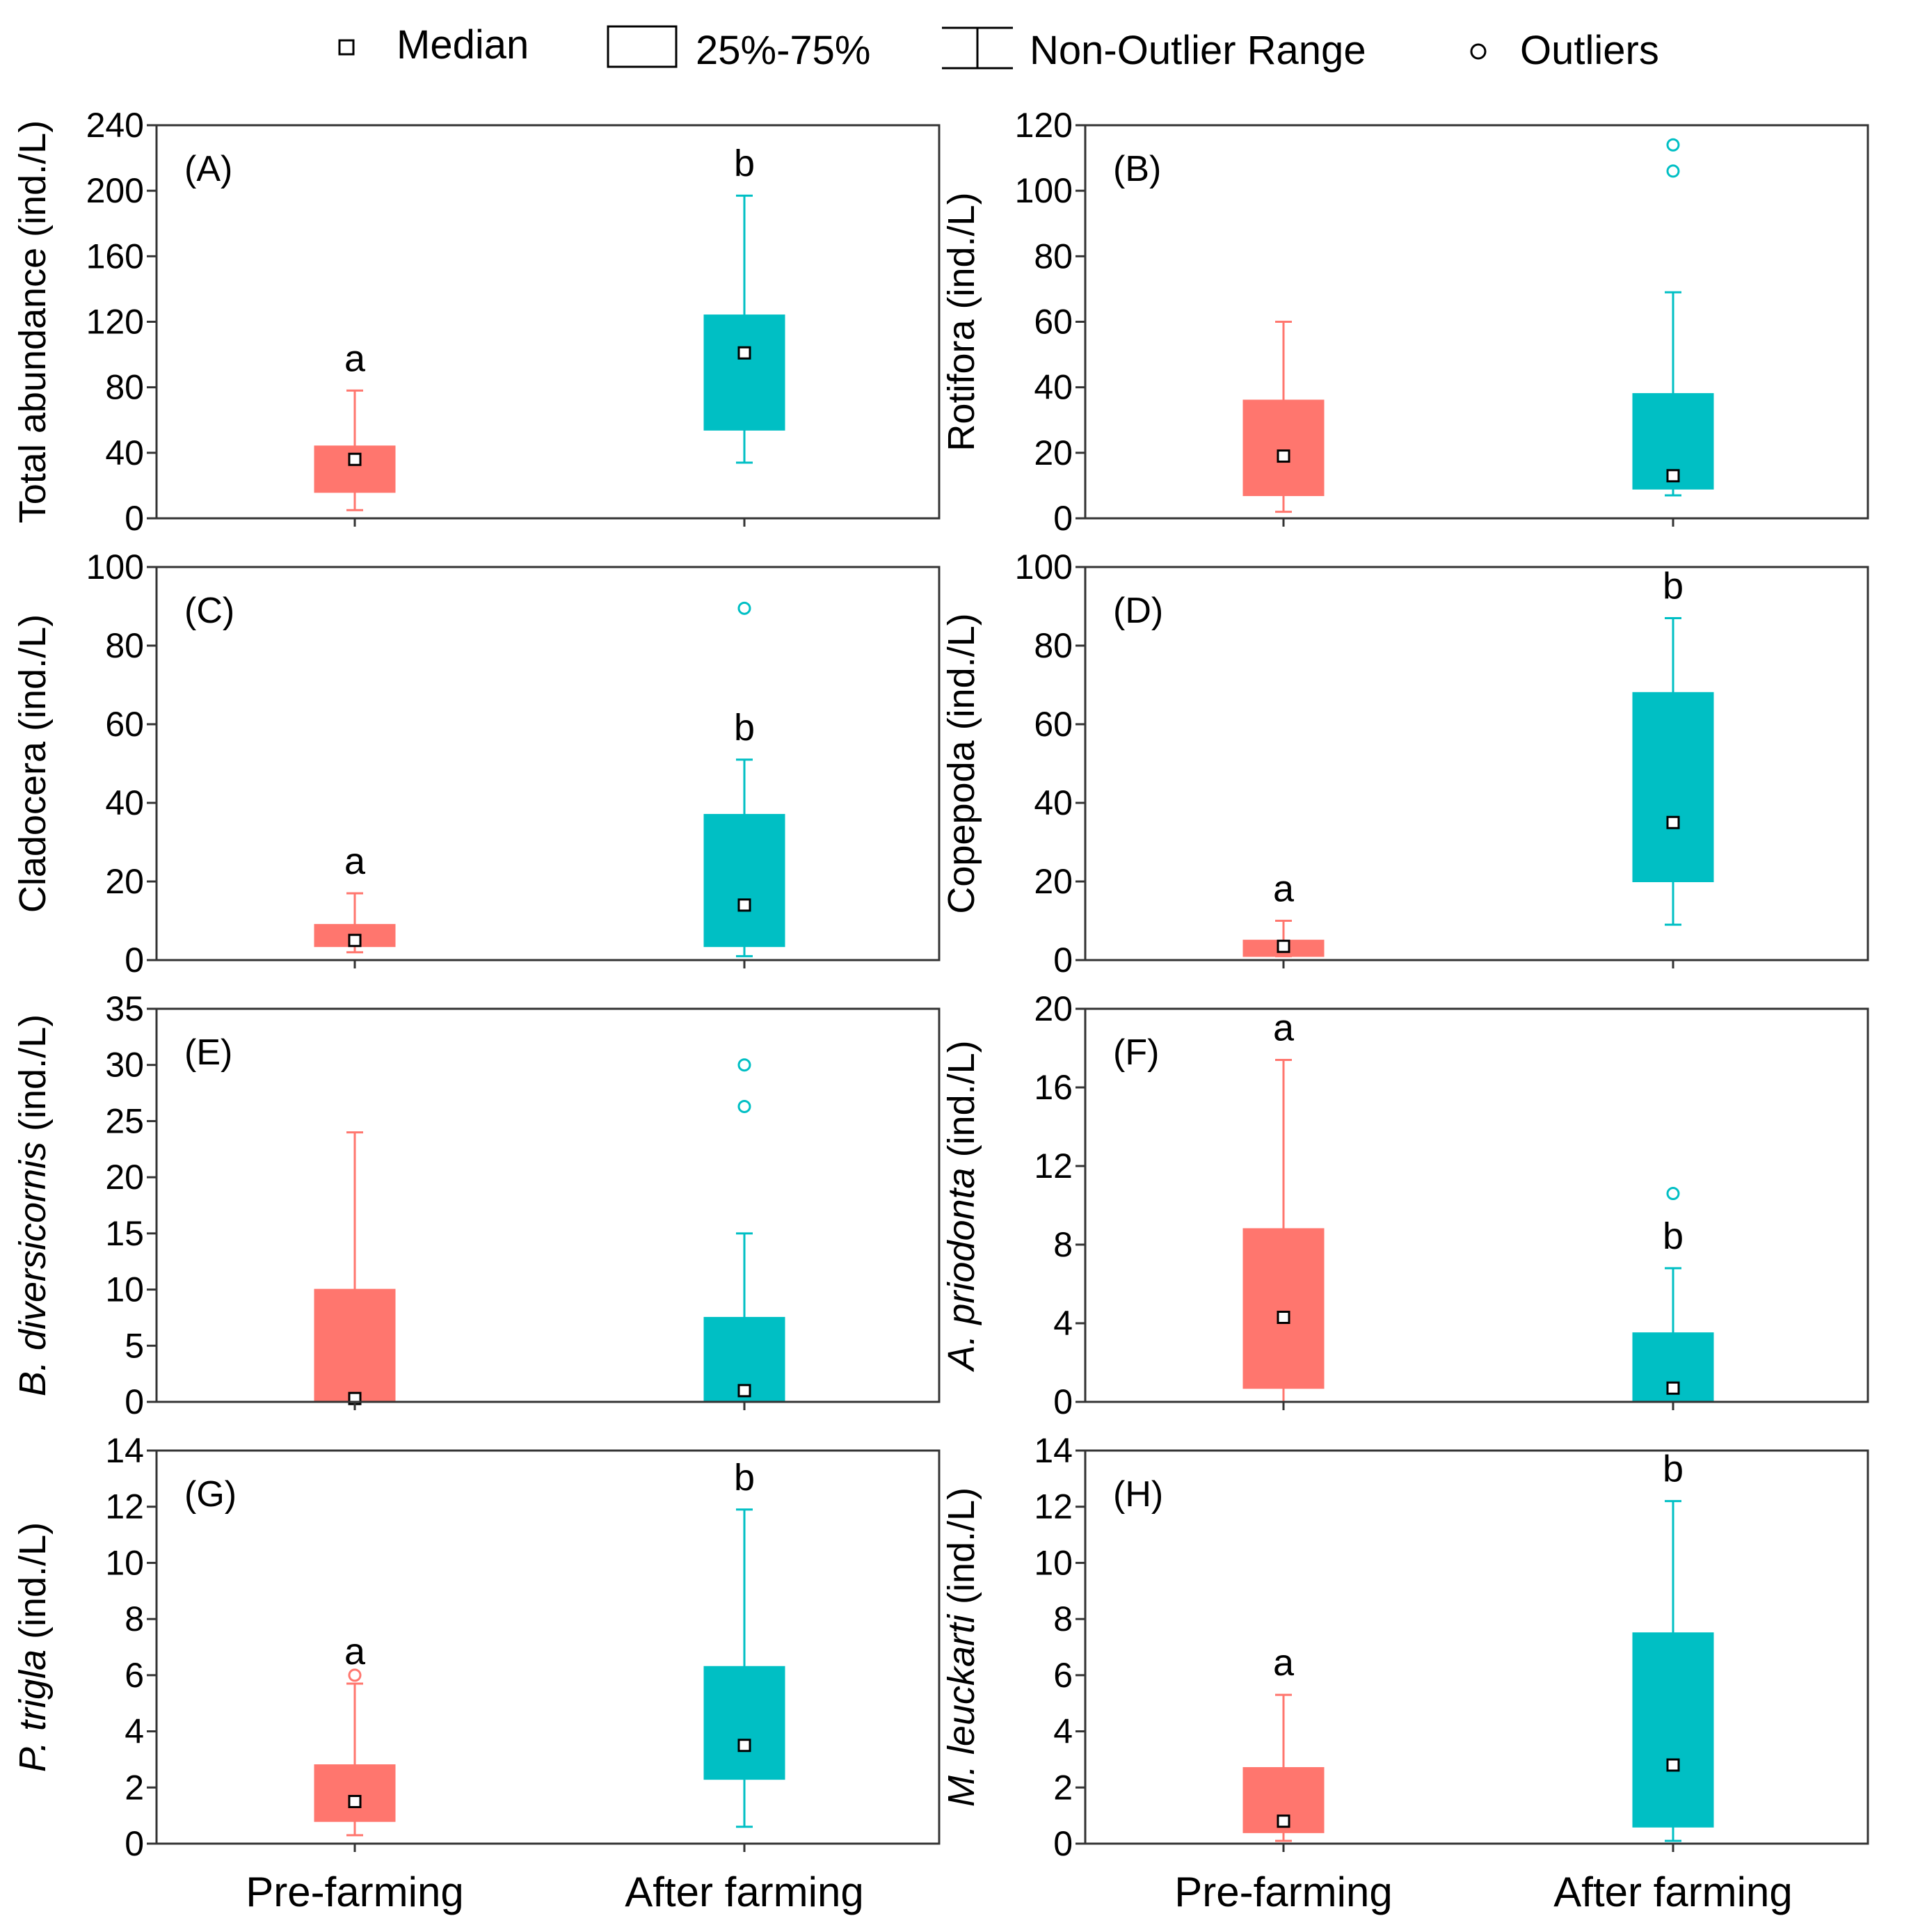  What do you see at coordinates (134, 1731) in the screenshot?
I see `y-tick-label: 4` at bounding box center [134, 1731].